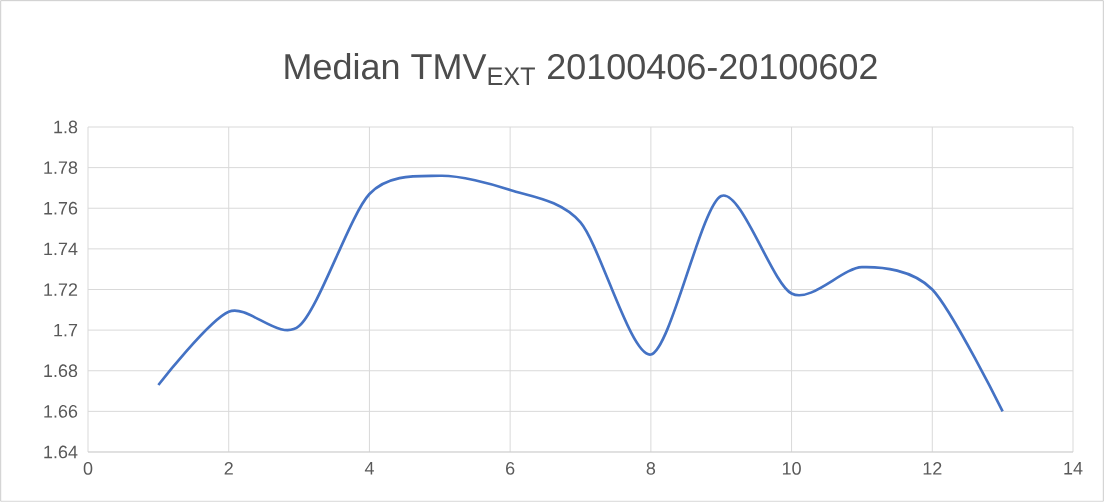 The height and width of the screenshot is (502, 1104). What do you see at coordinates (61, 167) in the screenshot?
I see `y-tick-label: 1.78` at bounding box center [61, 167].